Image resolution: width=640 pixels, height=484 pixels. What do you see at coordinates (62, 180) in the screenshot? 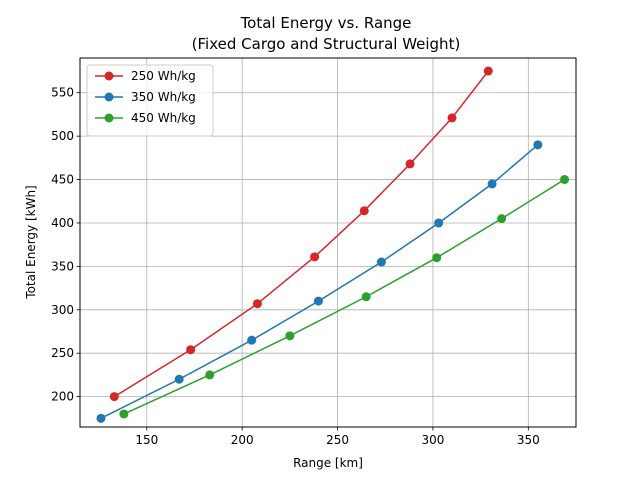
I see `y-tick-label: 450` at bounding box center [62, 180].